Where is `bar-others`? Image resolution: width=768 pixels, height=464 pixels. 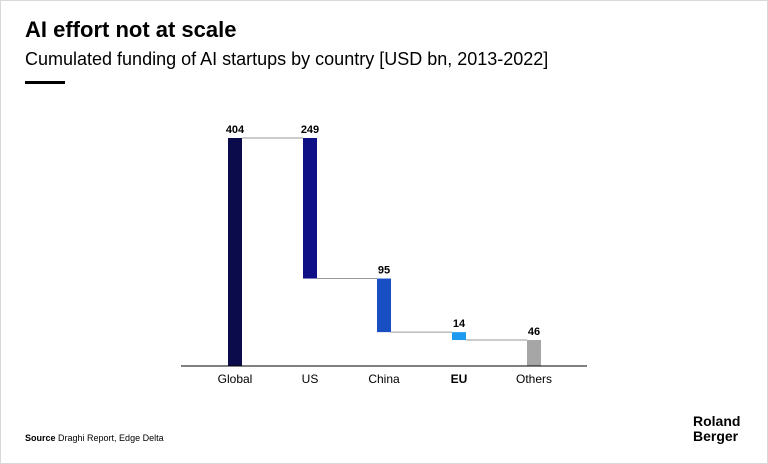 bar-others is located at coordinates (534, 353).